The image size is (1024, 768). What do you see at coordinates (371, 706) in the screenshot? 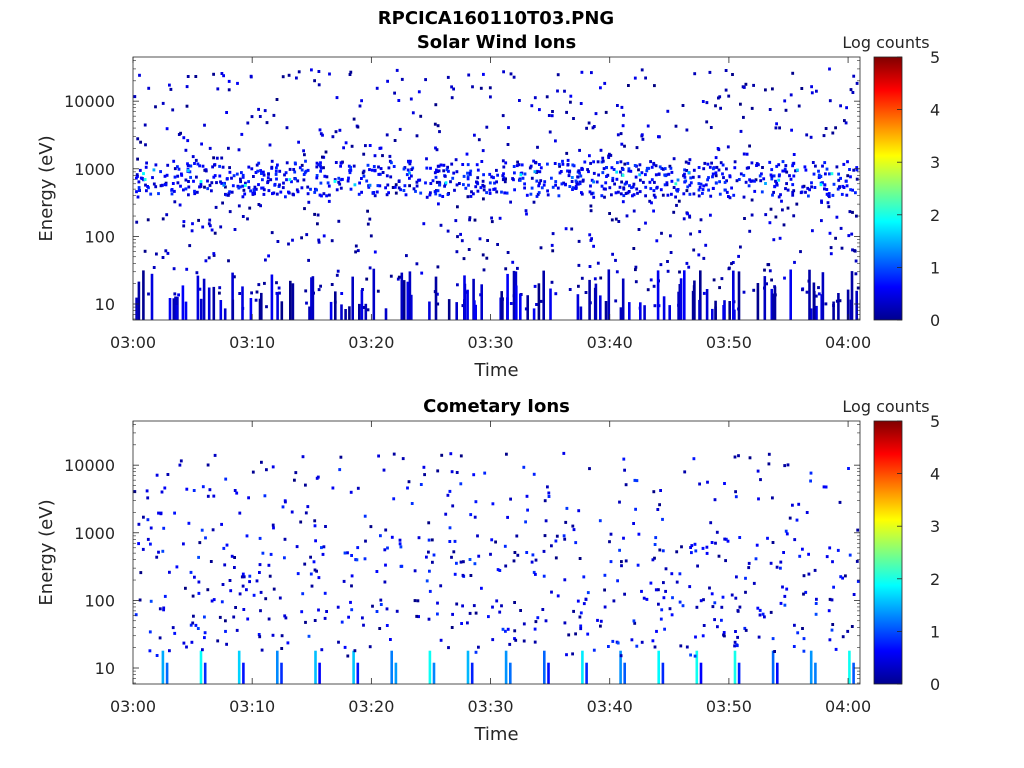
I see `x-tick-label: 03:20` at bounding box center [371, 706].